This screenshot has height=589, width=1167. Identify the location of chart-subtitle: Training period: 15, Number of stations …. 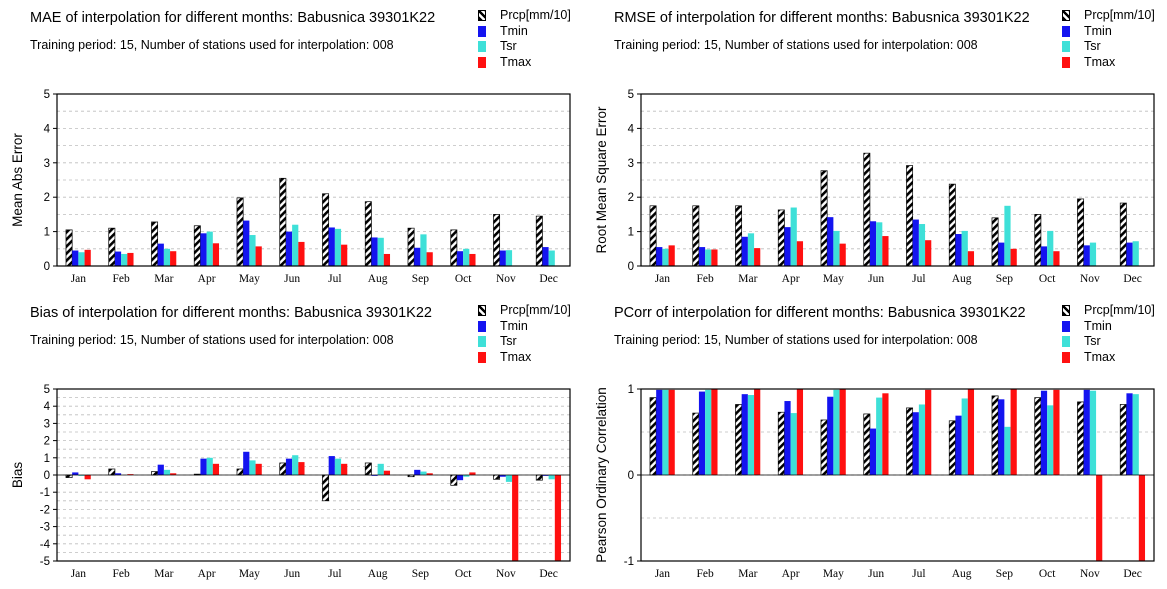
(796, 340).